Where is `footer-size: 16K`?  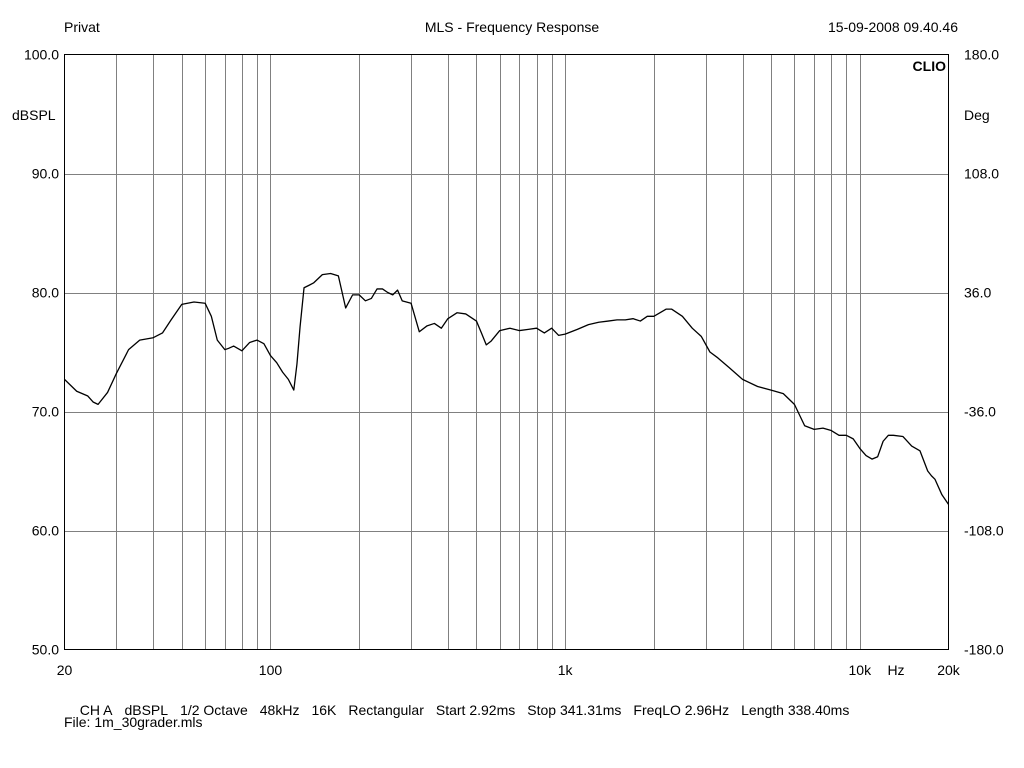
footer-size: 16K is located at coordinates (324, 710).